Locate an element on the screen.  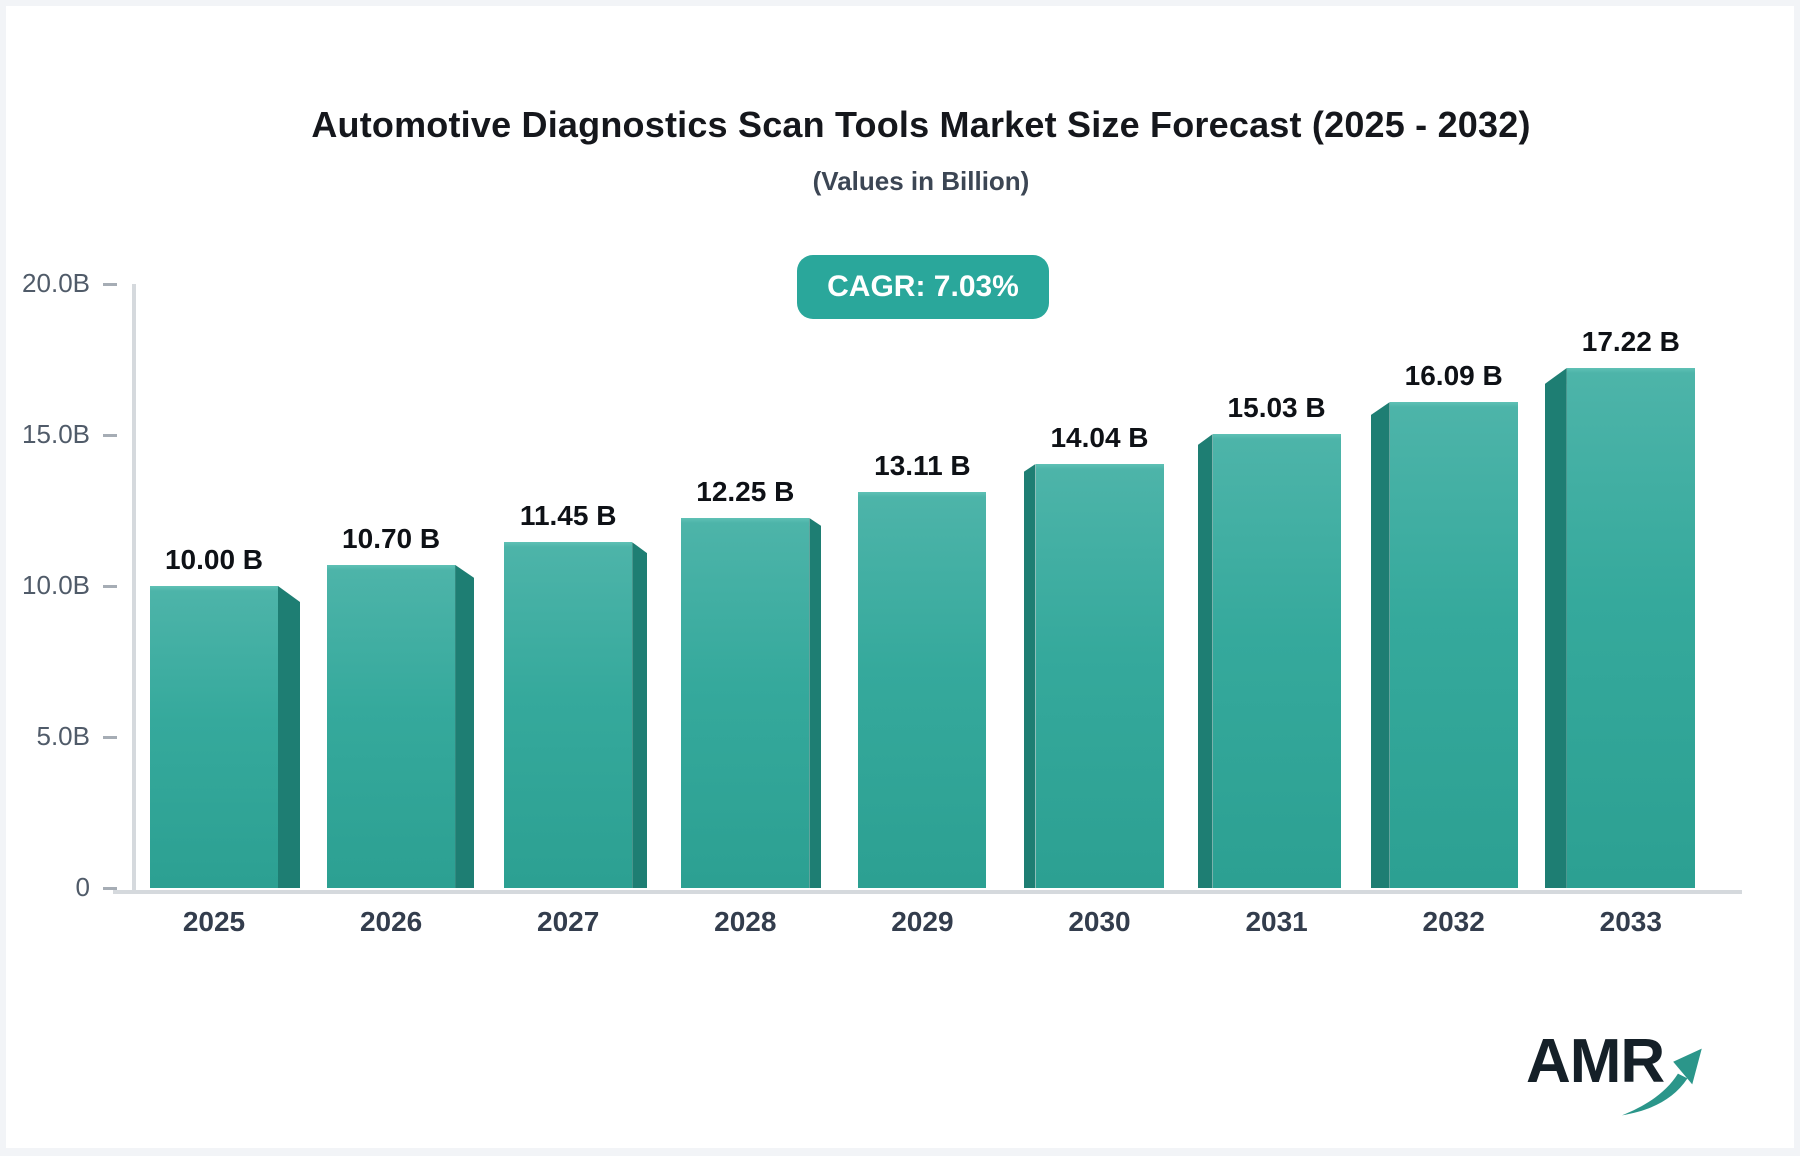
bar-2027 is located at coordinates (568, 715).